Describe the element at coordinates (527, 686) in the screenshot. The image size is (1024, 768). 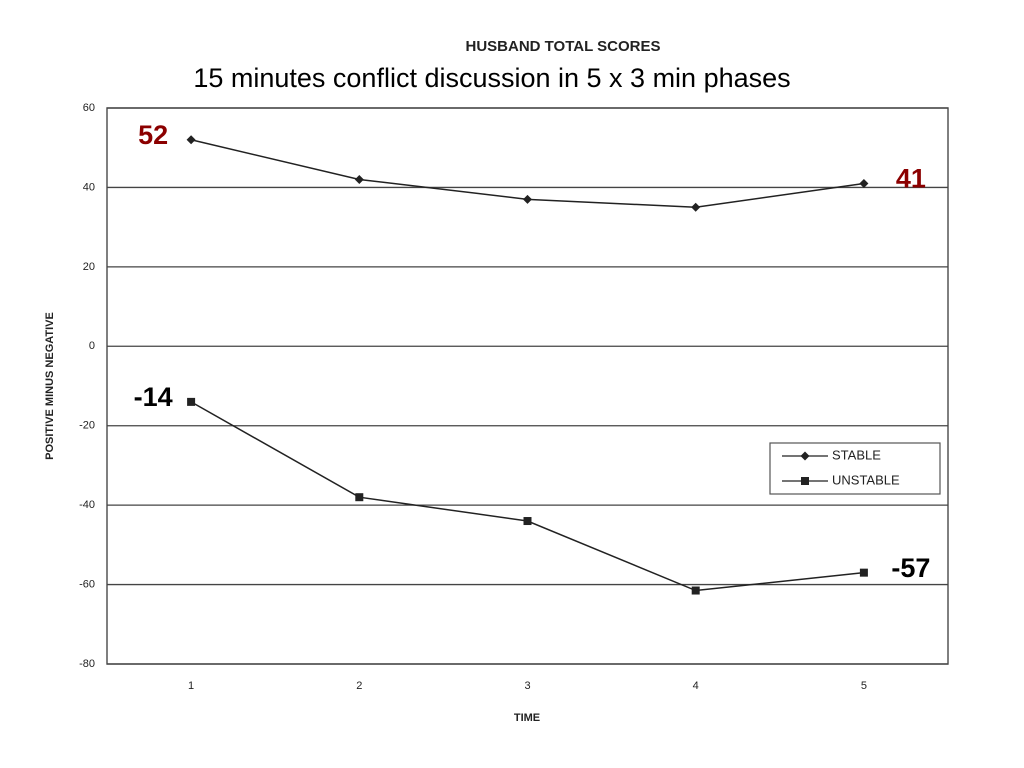
I see `x-tick-label: 3` at that location.